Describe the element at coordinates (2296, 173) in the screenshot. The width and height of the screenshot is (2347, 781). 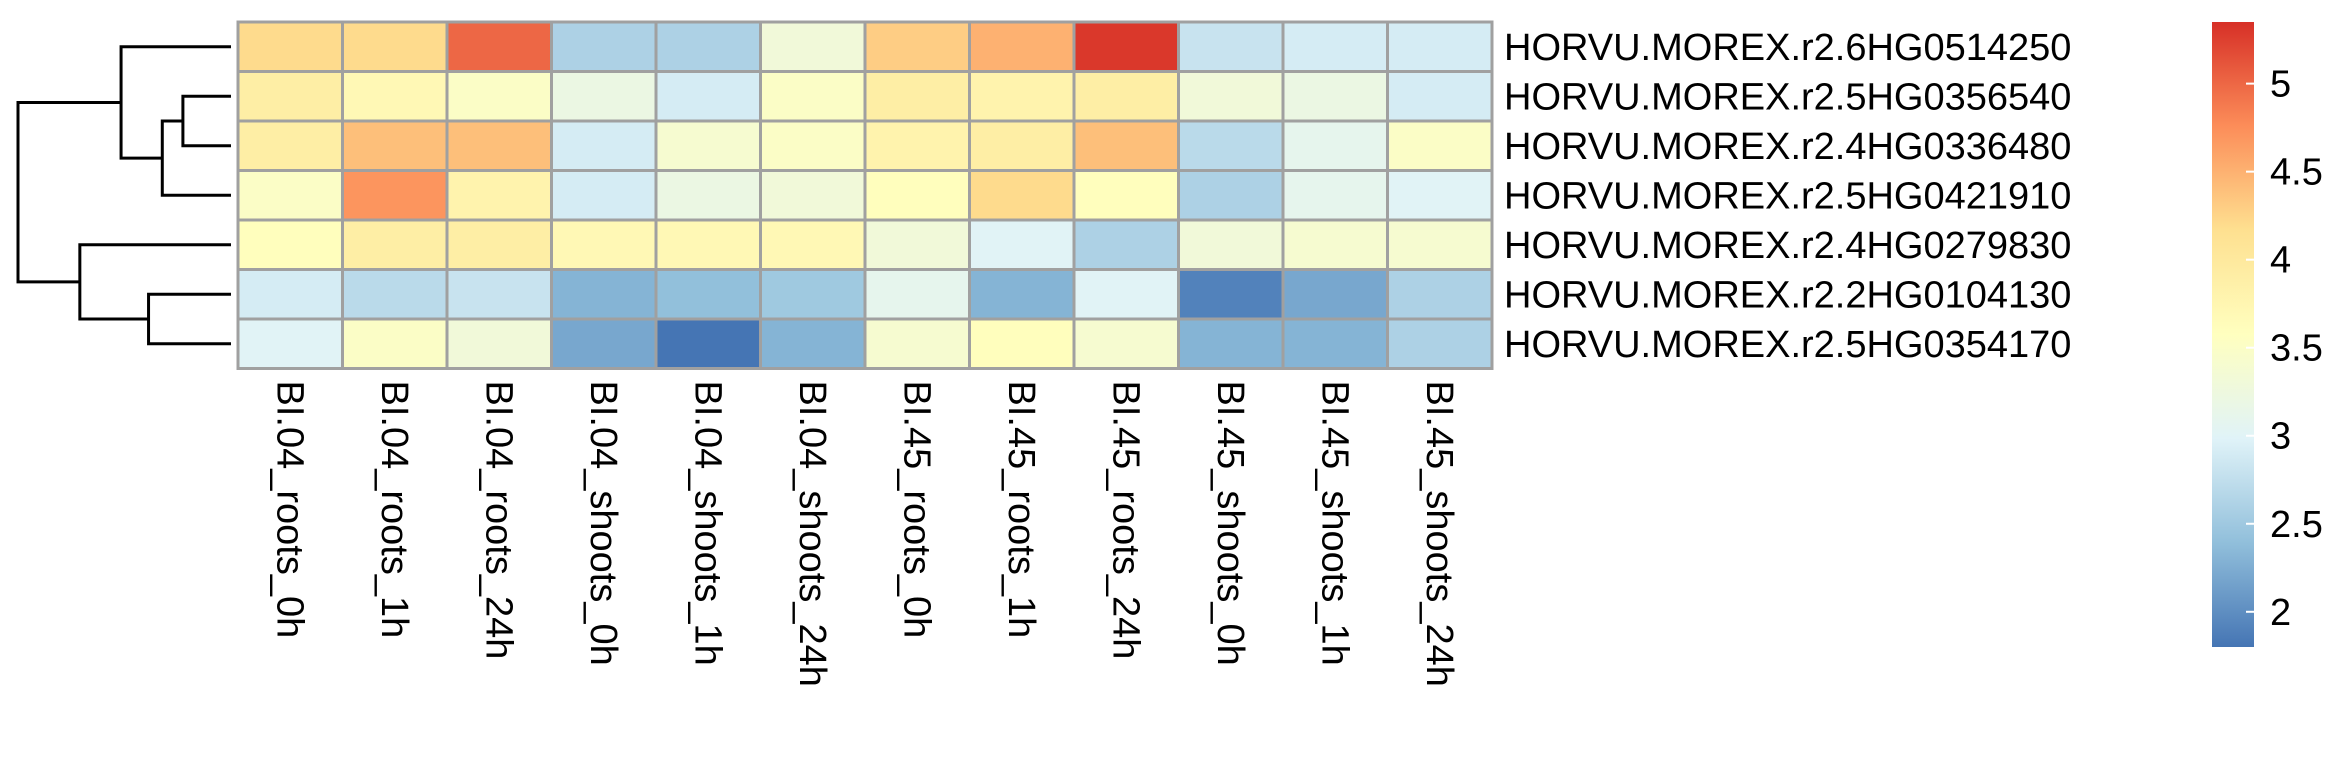
I see `legend-tick-label: 4.5` at that location.